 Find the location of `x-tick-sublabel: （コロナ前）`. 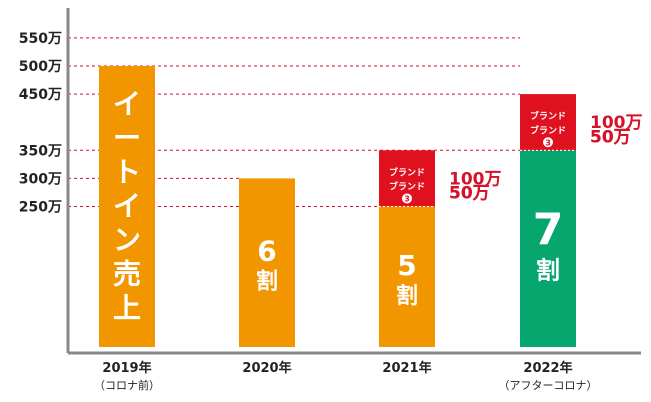

x-tick-sublabel: （コロナ前） is located at coordinates (127, 385).